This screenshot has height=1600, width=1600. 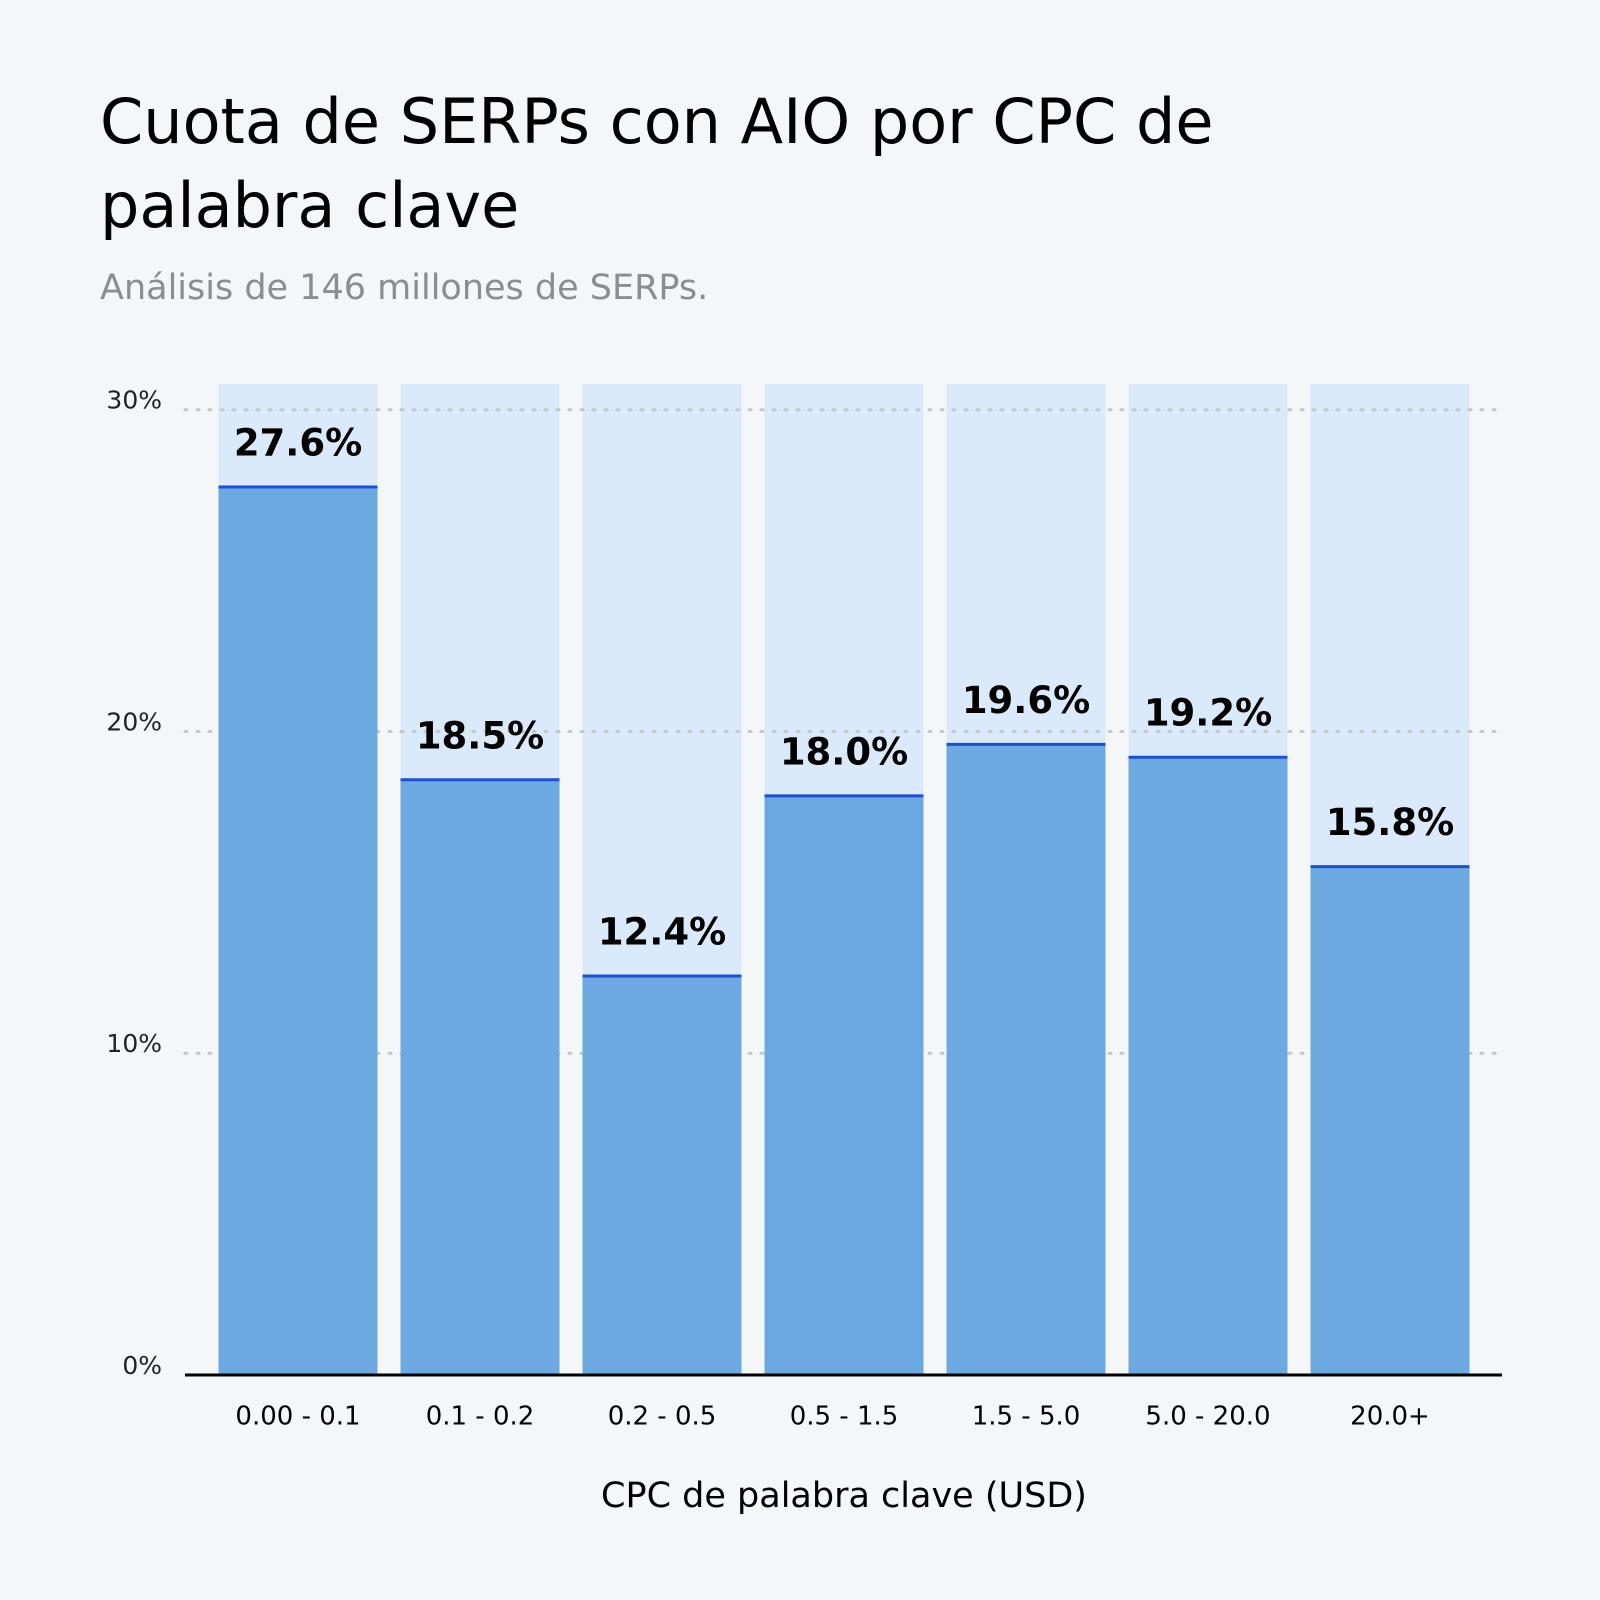 I want to click on y-tick-label: 0%, so click(x=142, y=1365).